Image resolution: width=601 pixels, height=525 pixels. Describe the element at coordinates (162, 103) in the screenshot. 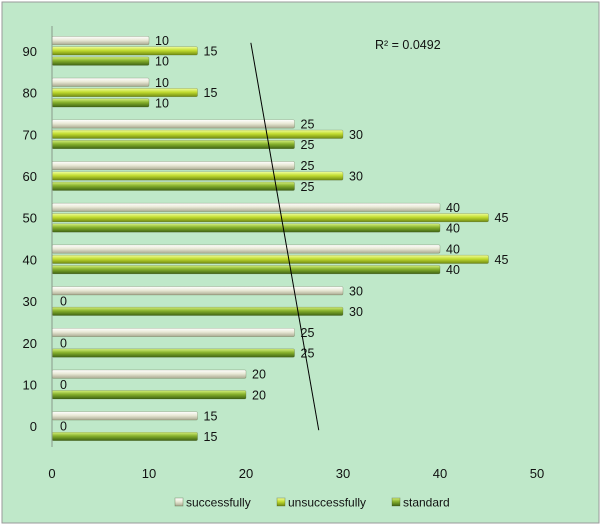

I see `data-label-standard-80: 10` at that location.